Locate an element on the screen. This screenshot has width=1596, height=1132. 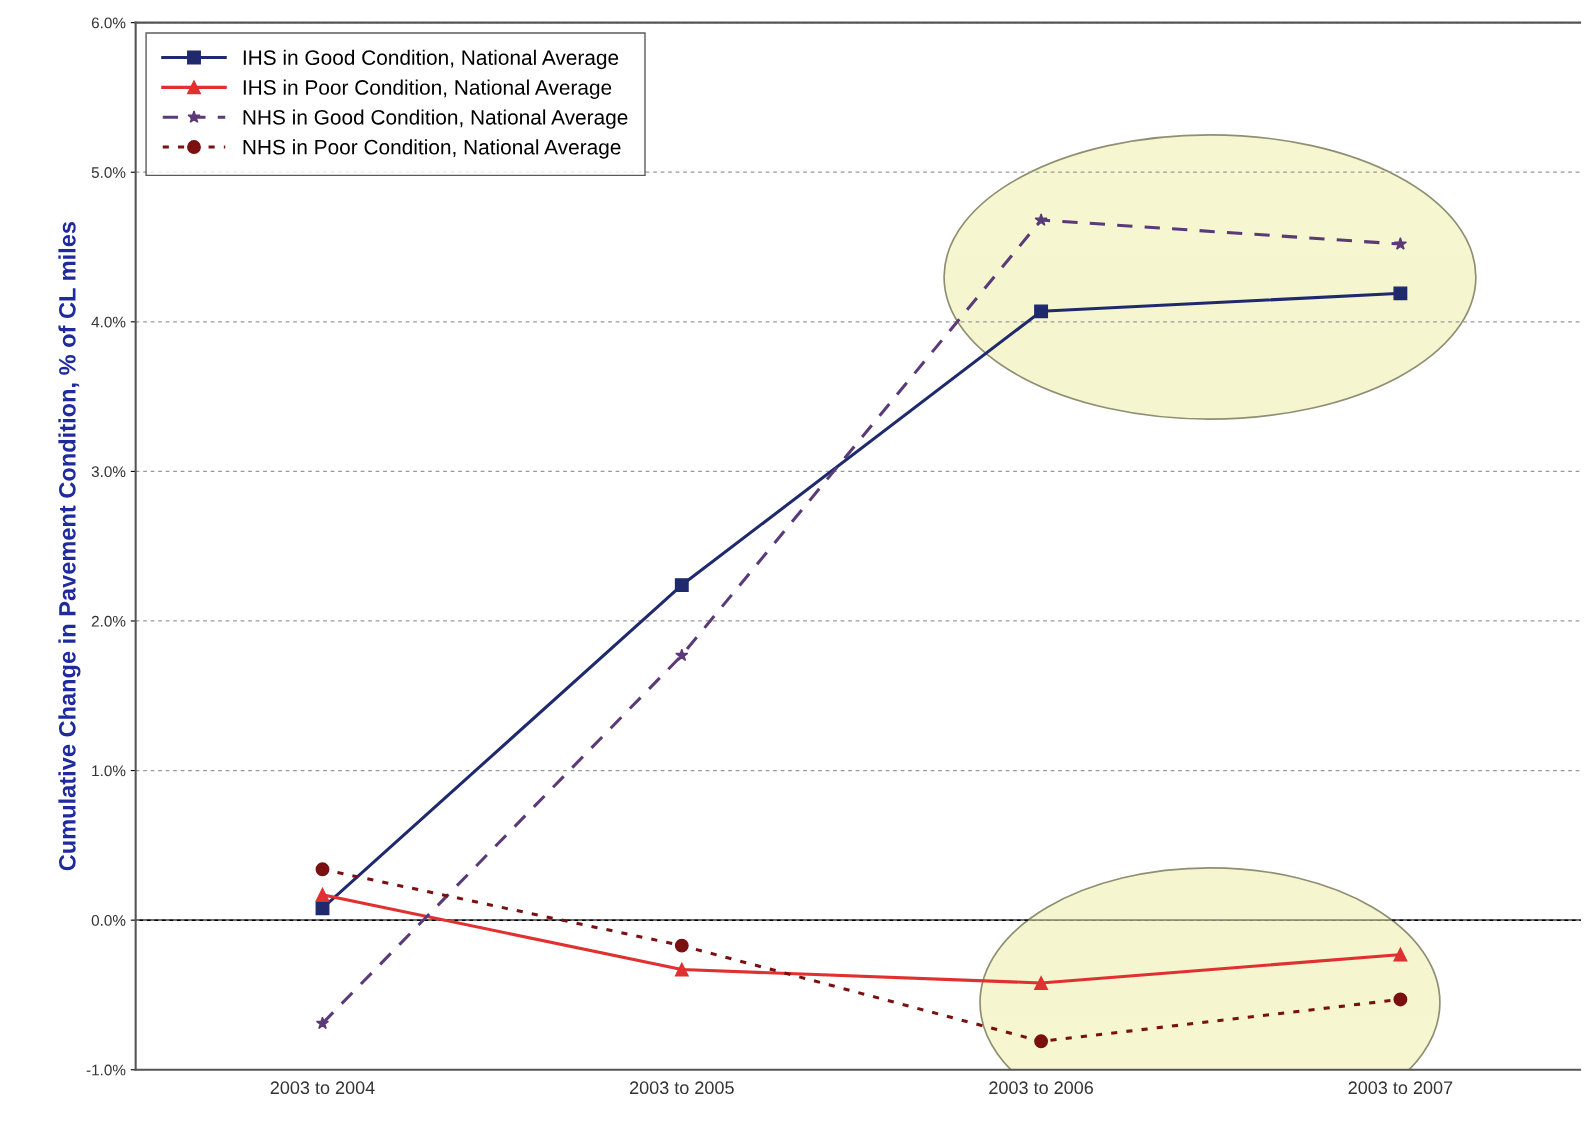
legend-label: IHS in Poor Condition, National Average is located at coordinates (427, 89).